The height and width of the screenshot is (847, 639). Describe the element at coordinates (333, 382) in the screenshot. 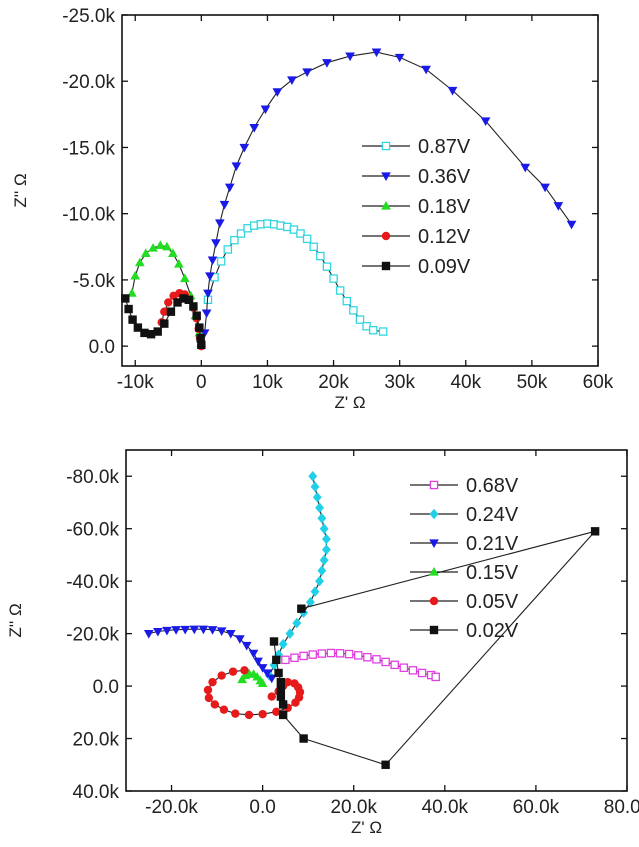

I see `x-tick-label: 20k` at that location.